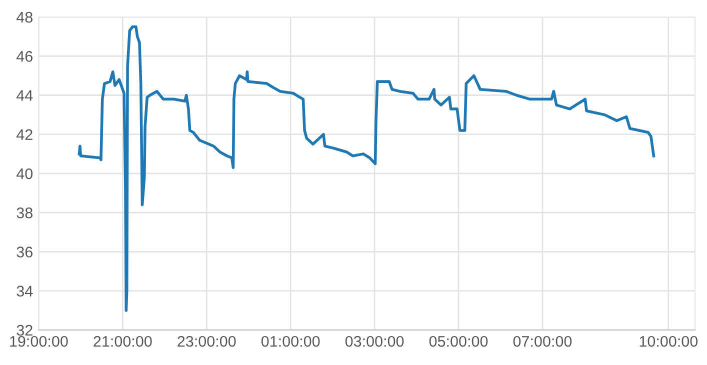 This screenshot has height=365, width=707. Describe the element at coordinates (669, 341) in the screenshot. I see `x-tick-label: 10:00:00` at that location.